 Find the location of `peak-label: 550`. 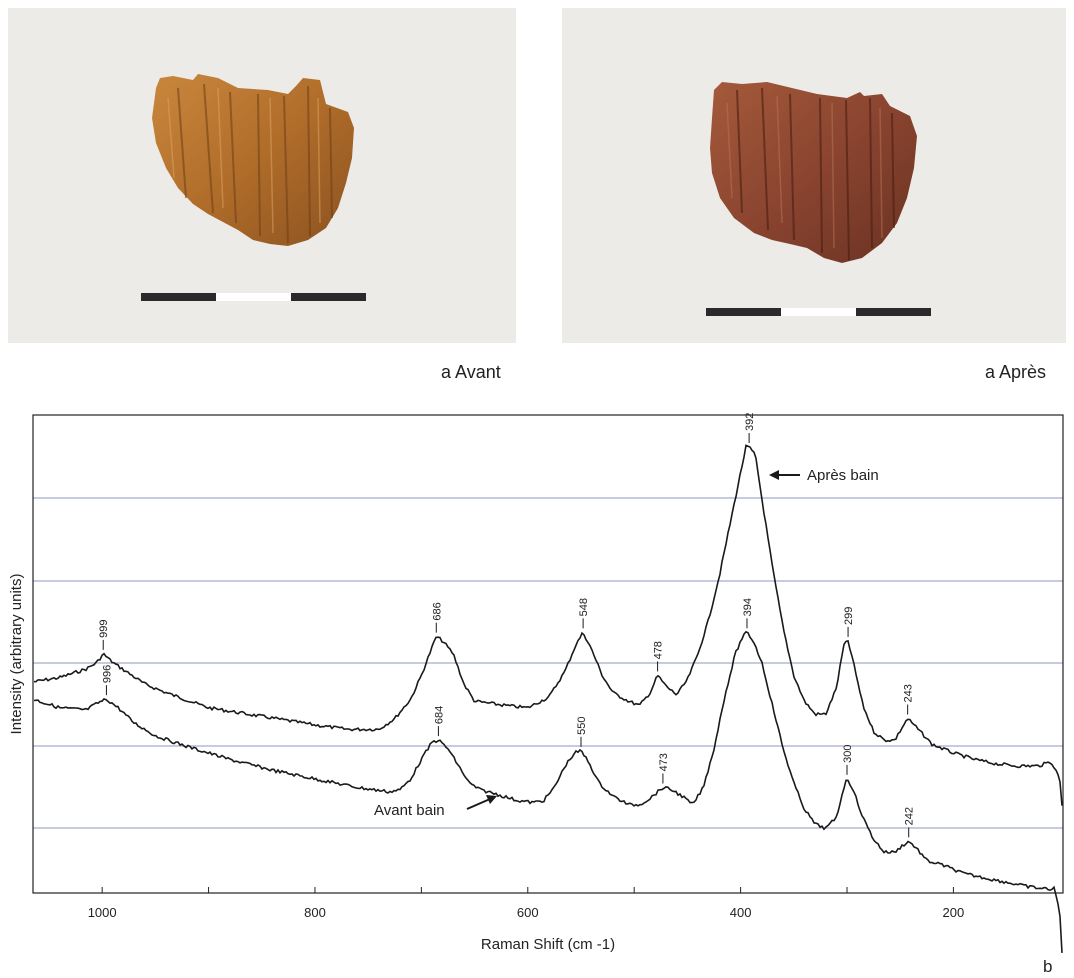

peak-label: 550 is located at coordinates (582, 725).